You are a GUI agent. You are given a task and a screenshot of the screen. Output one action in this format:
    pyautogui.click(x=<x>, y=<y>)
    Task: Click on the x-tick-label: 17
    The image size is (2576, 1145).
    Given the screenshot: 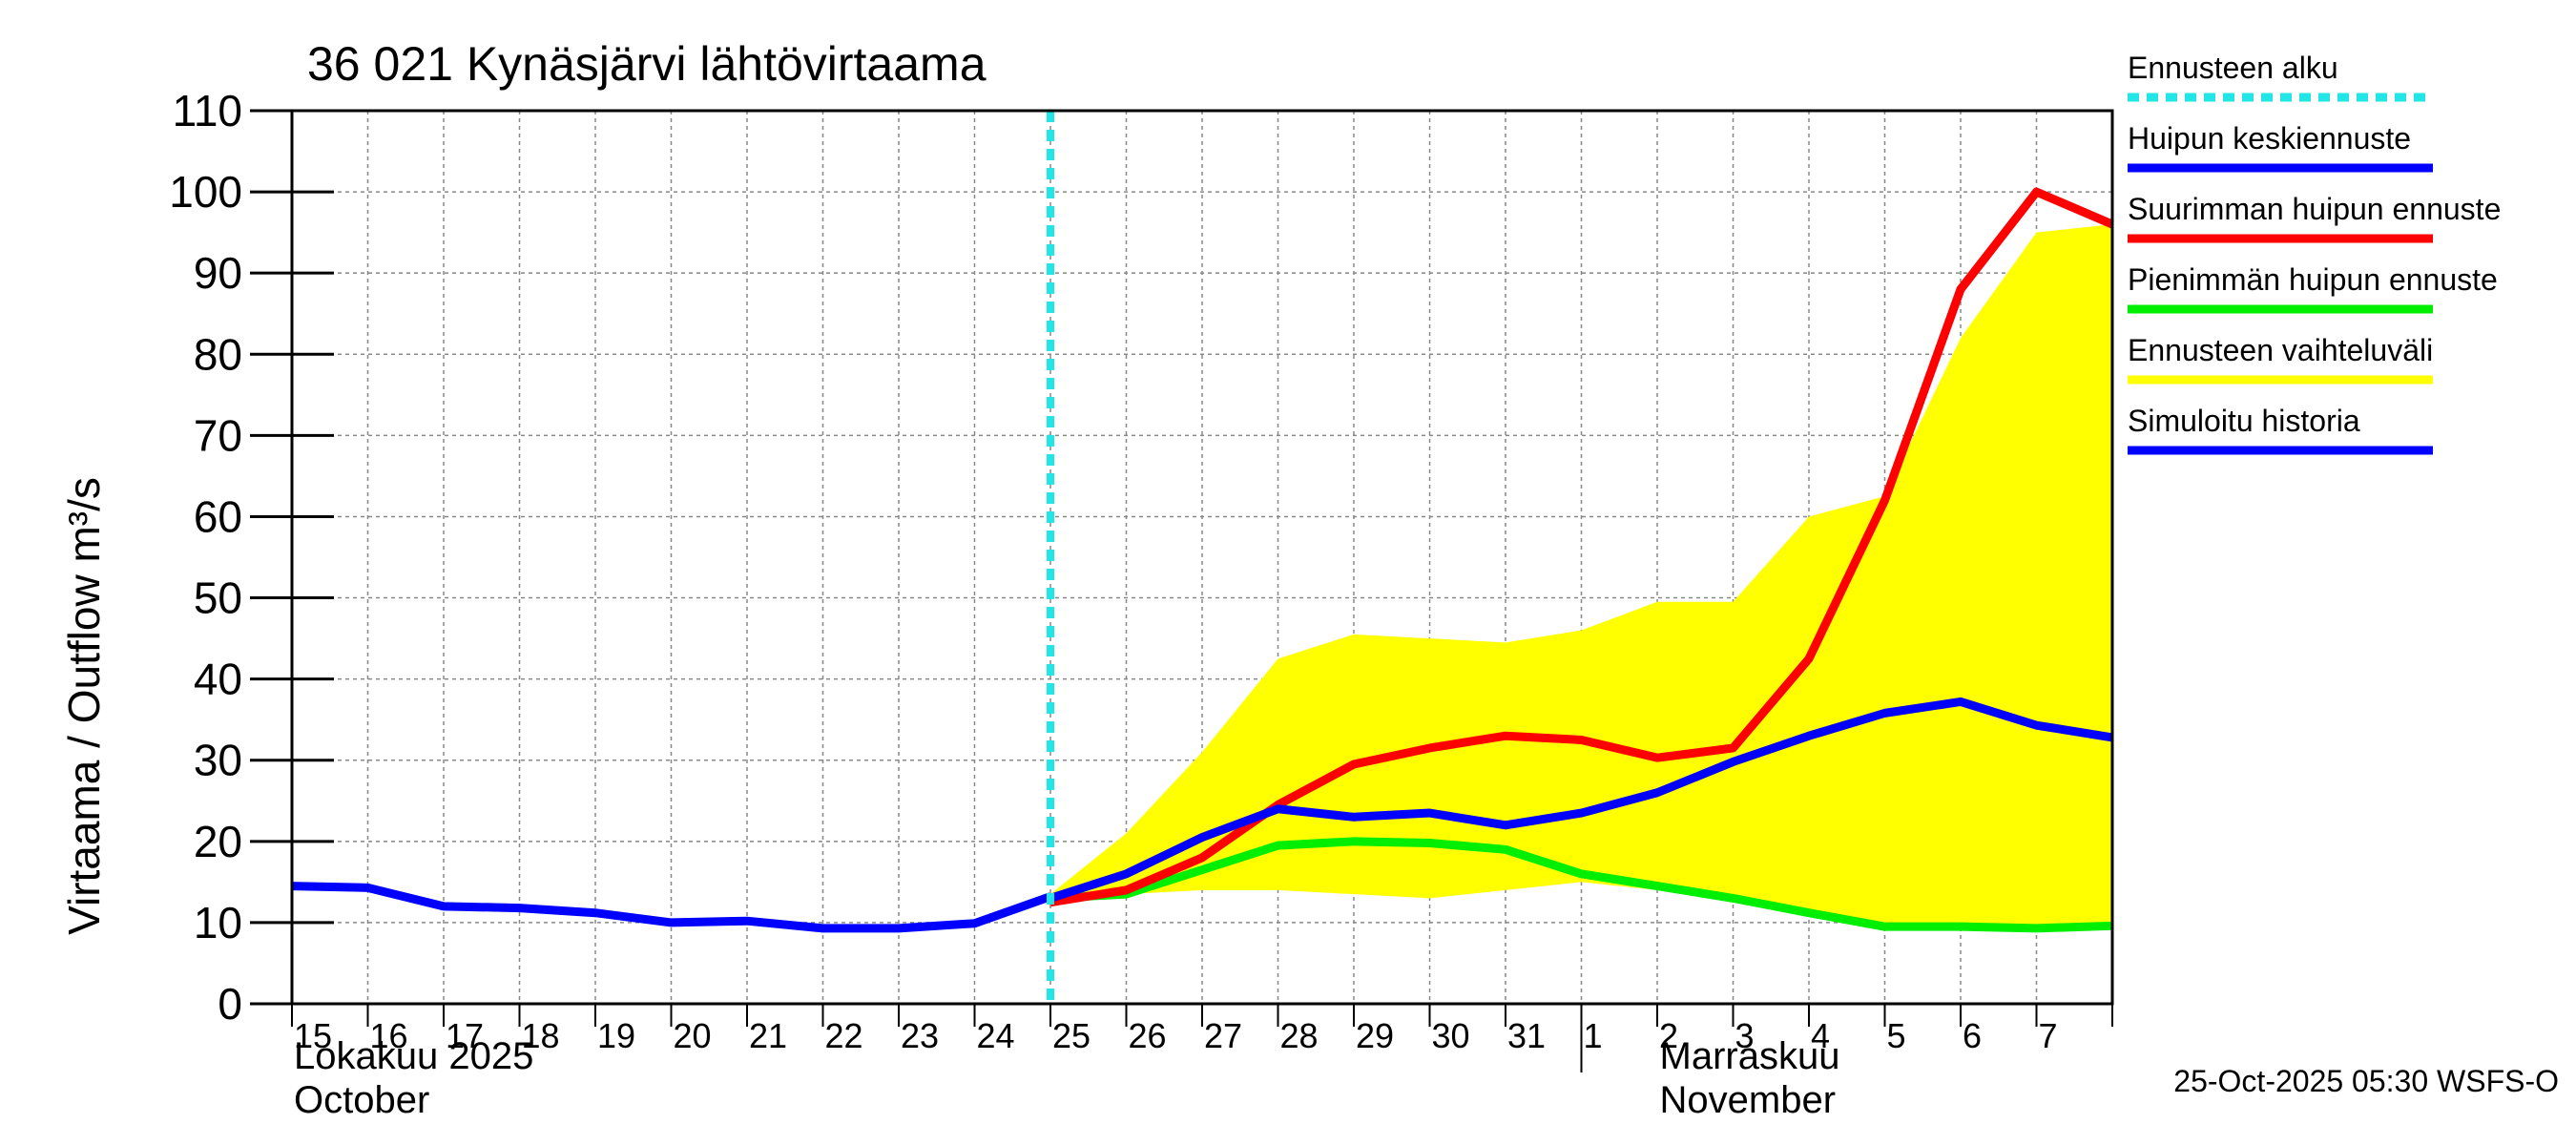 What is the action you would take?
    pyautogui.click(x=465, y=1035)
    